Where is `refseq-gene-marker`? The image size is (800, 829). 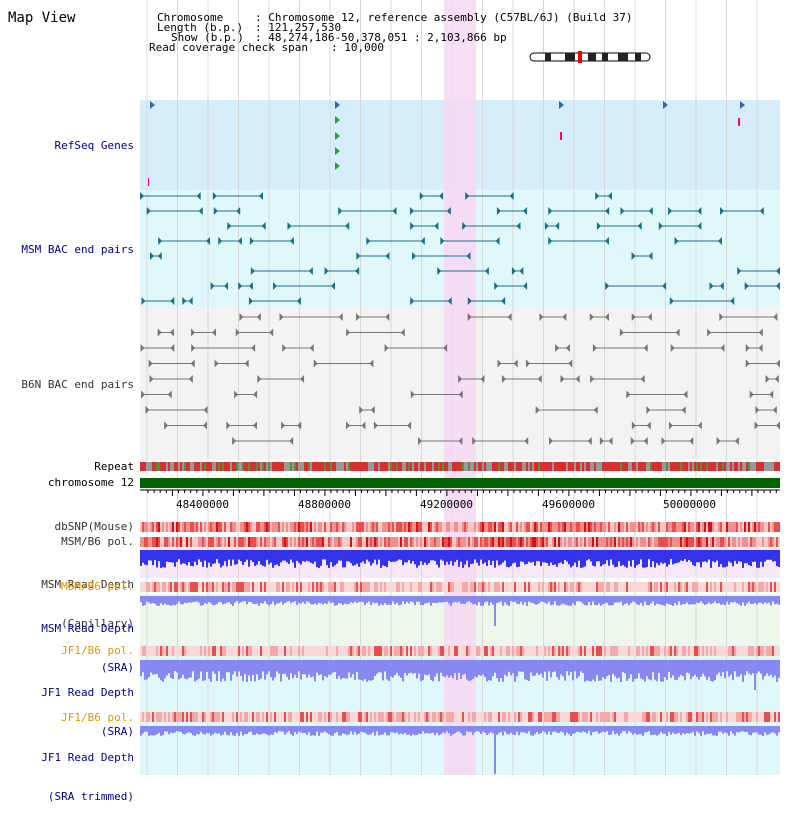
refseq-gene-marker is located at coordinates (148, 182).